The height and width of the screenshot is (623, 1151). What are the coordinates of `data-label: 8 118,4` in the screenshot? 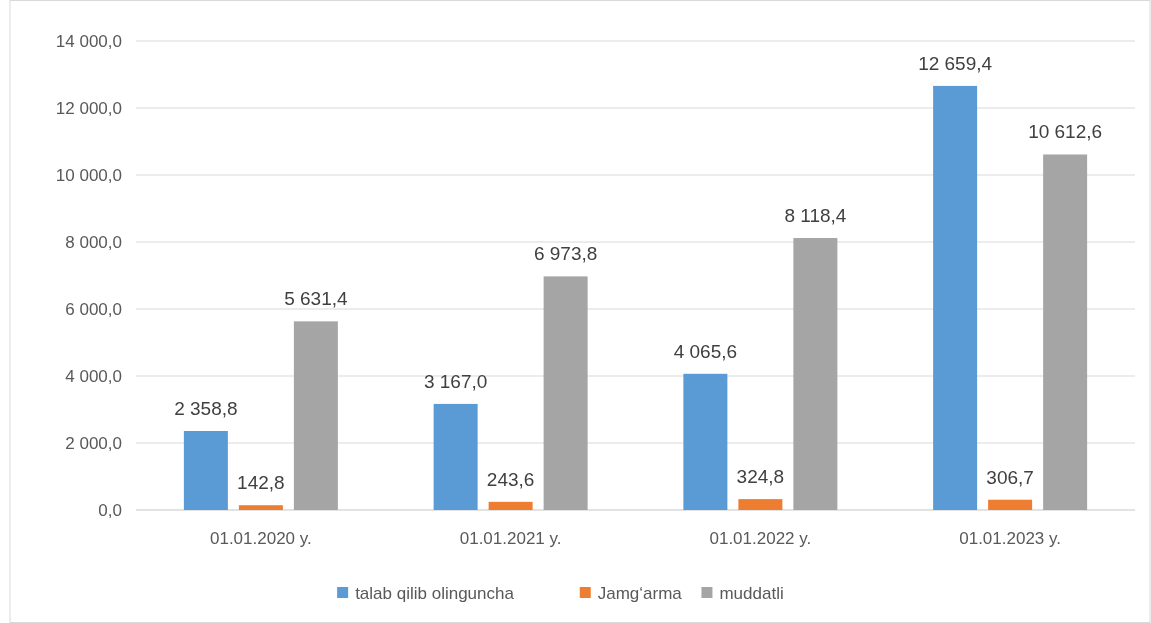 It's located at (815, 216).